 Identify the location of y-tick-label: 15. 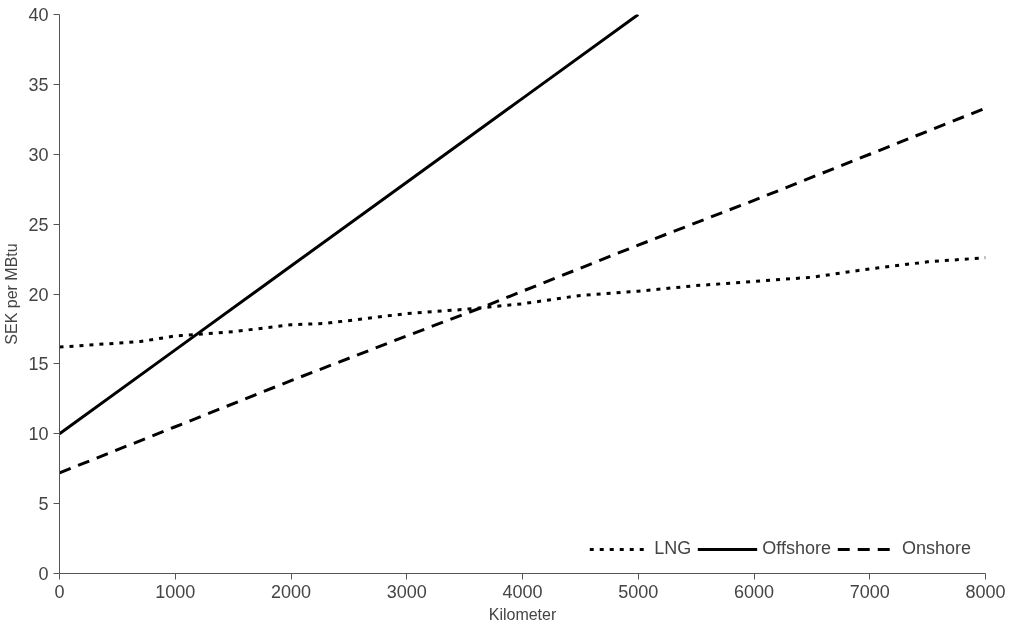
(38, 364).